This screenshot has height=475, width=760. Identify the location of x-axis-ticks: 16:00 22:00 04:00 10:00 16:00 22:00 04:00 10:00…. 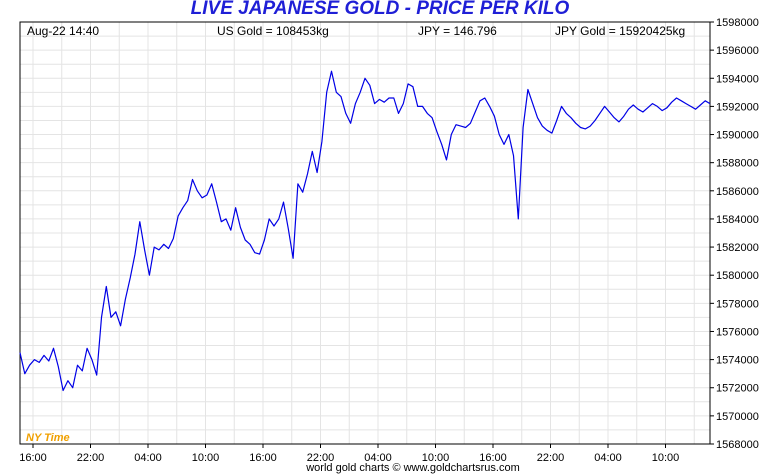
(349, 454).